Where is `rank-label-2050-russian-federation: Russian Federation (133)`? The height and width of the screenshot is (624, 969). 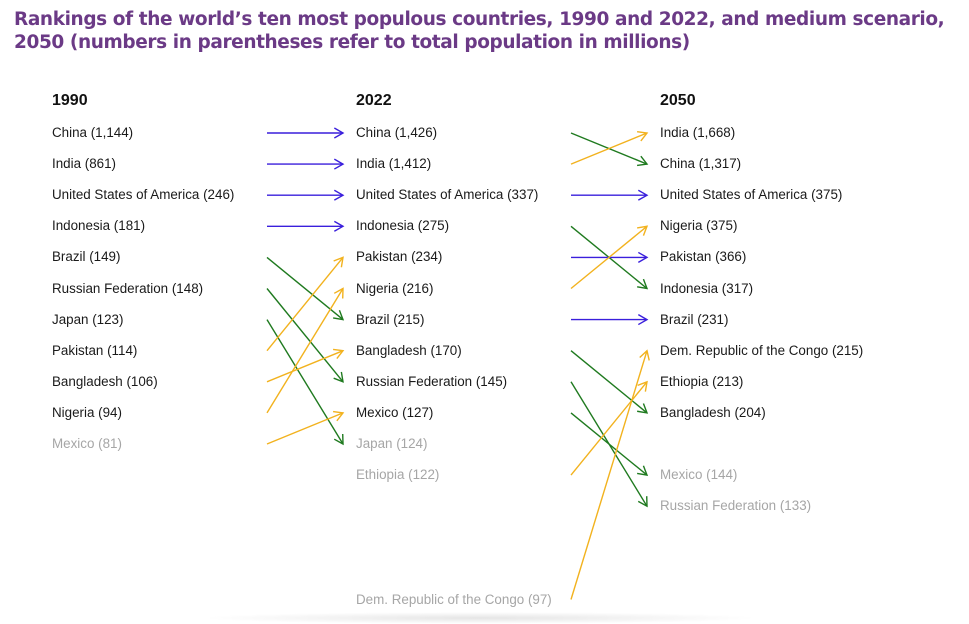
rank-label-2050-russian-federation: Russian Federation (133) is located at coordinates (736, 506).